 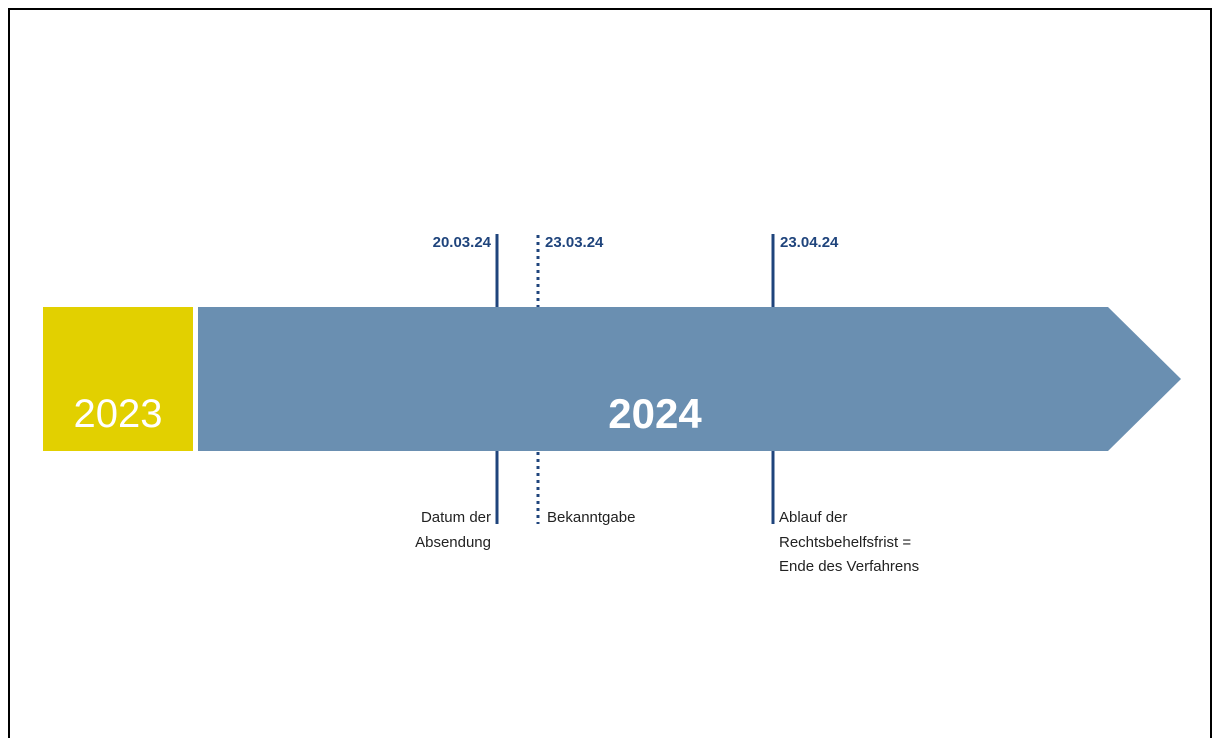 What do you see at coordinates (118, 379) in the screenshot?
I see `year-2023-block` at bounding box center [118, 379].